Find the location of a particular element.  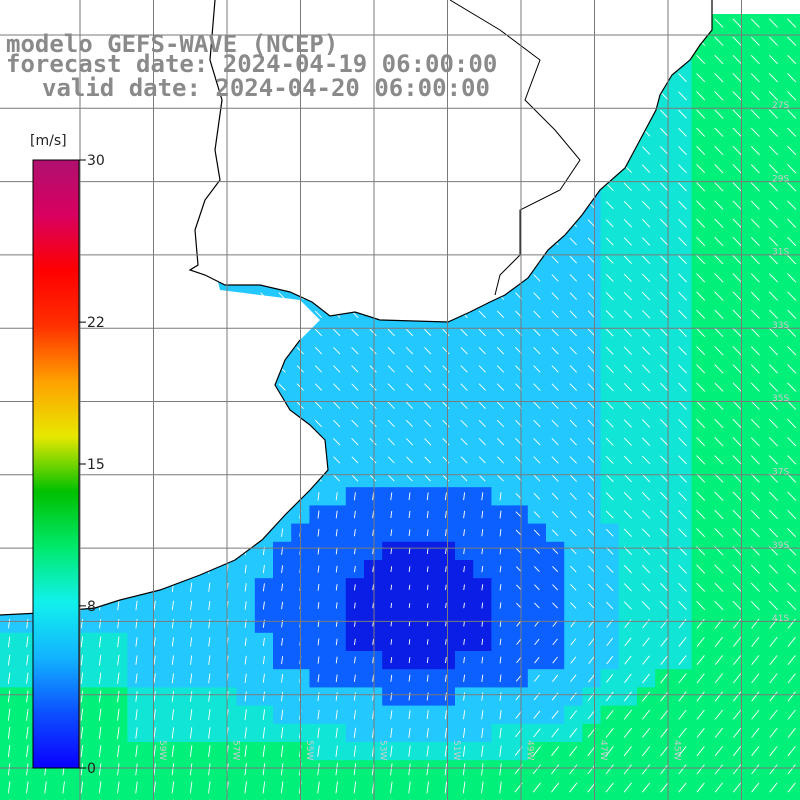

colorbar-tick-label: 22 is located at coordinates (96, 323).